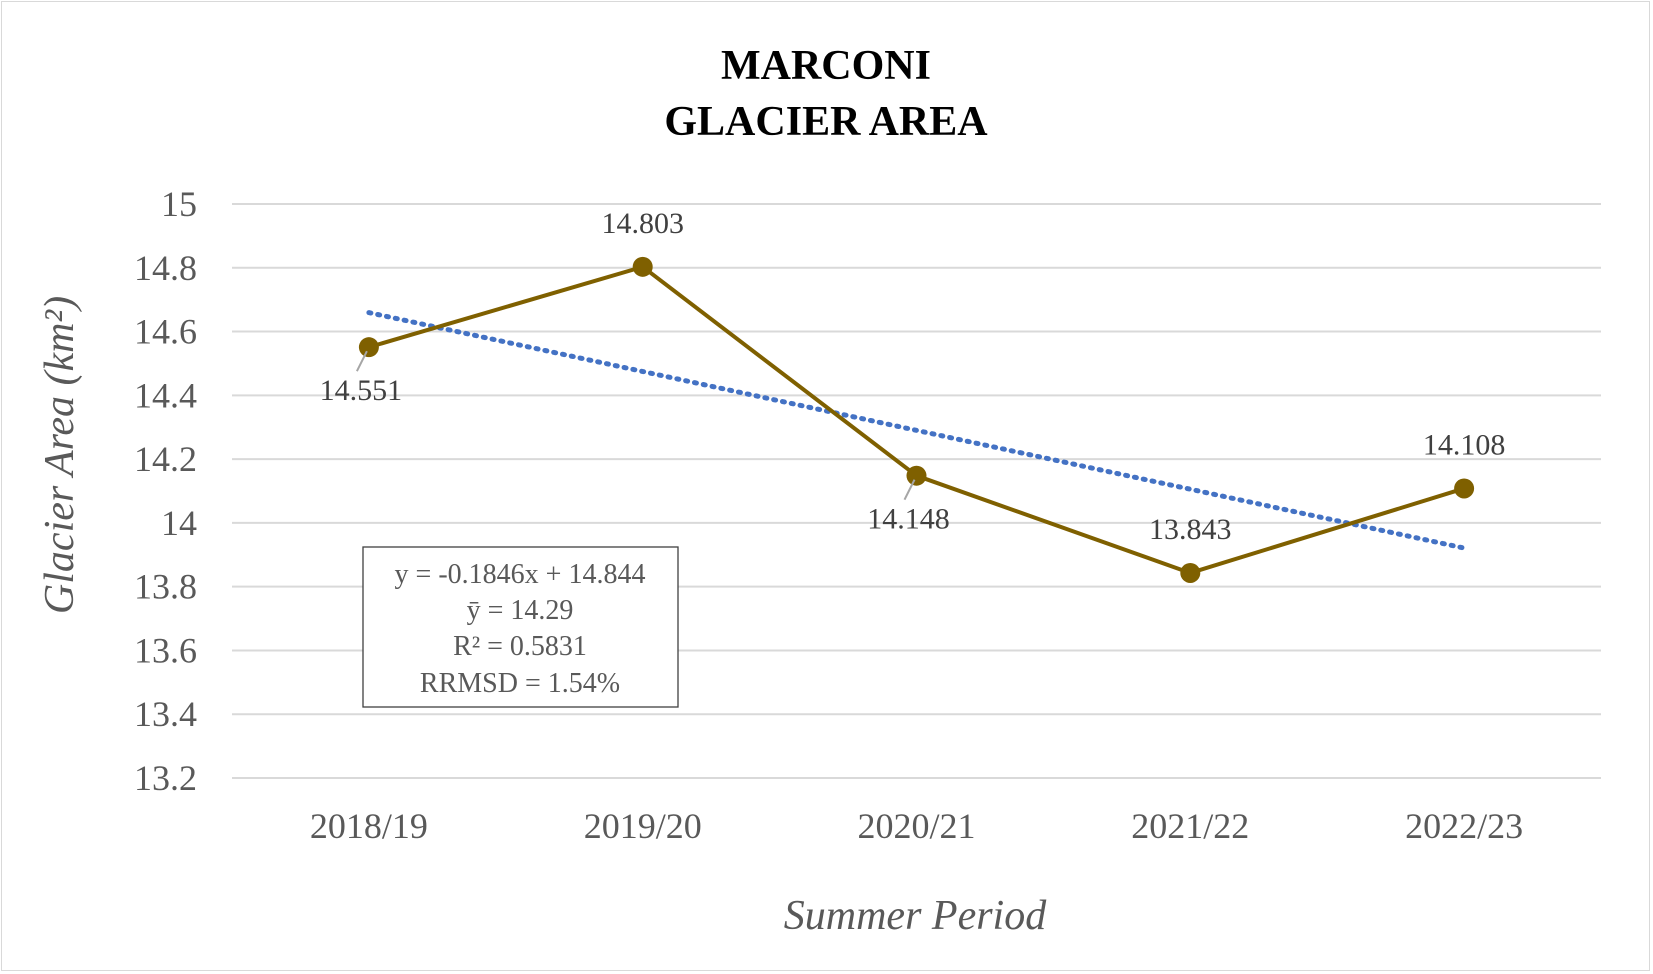 This screenshot has height=974, width=1653. Describe the element at coordinates (520, 574) in the screenshot. I see `regression-equation: y = -0.1846x + 14.844` at that location.